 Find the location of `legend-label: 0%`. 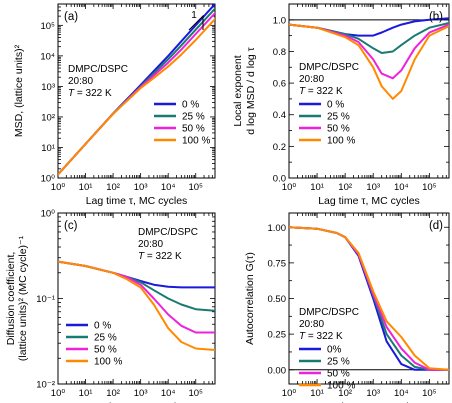

legend-label: 0% is located at coordinates (334, 350).